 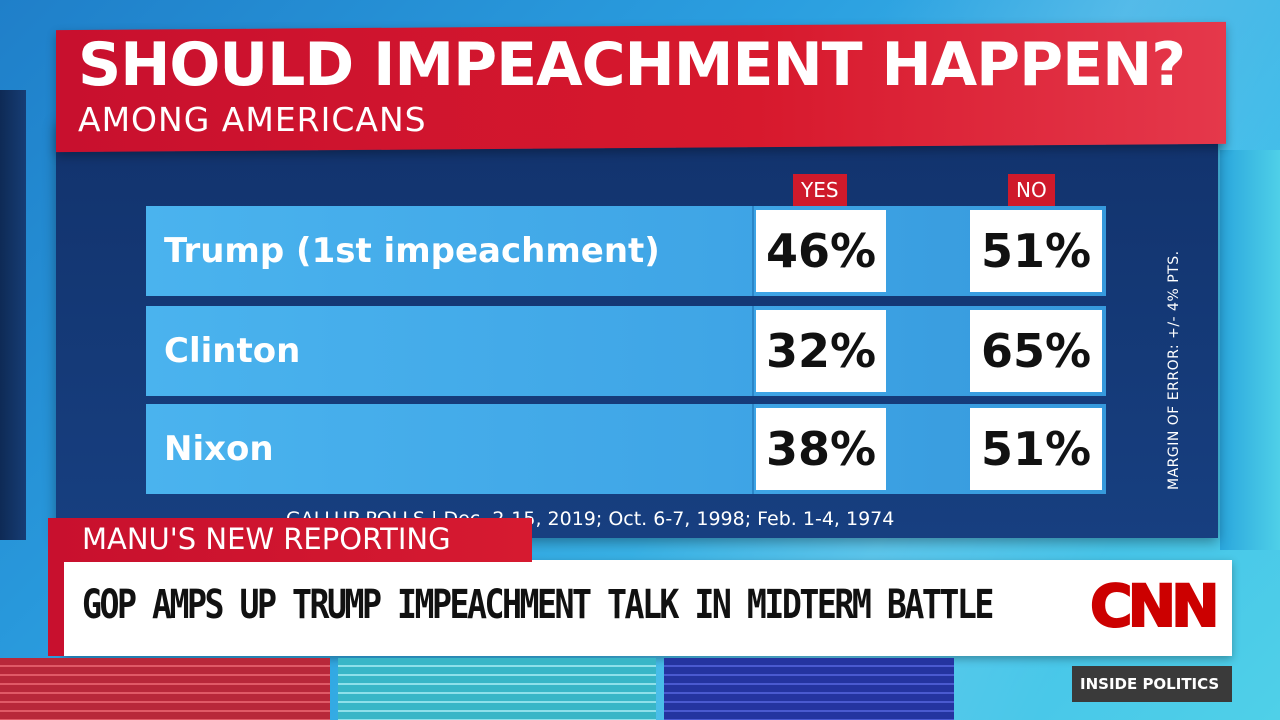 What do you see at coordinates (626, 449) in the screenshot?
I see `poll-row-nixon: Nixon 38% 51%` at bounding box center [626, 449].